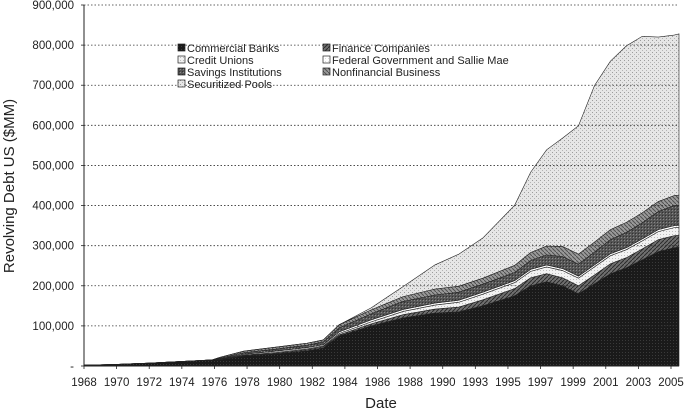 The image size is (689, 419). Describe the element at coordinates (220, 61) in the screenshot. I see `legend-label-credit-unions: Credit Unions` at that location.